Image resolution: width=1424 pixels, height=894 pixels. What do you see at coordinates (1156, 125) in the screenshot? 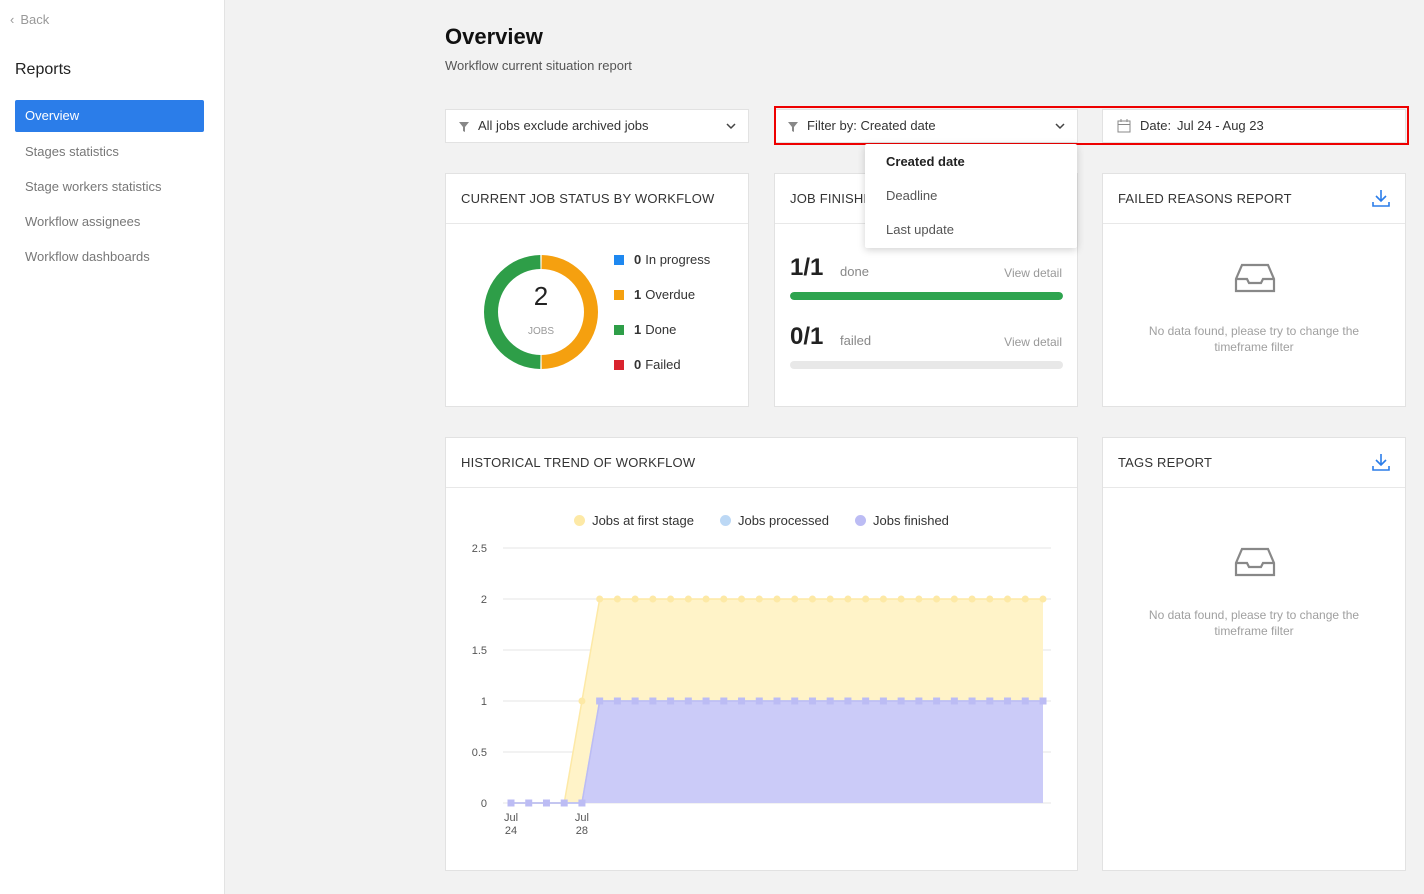
I see `date-label: Date:` at bounding box center [1156, 125].